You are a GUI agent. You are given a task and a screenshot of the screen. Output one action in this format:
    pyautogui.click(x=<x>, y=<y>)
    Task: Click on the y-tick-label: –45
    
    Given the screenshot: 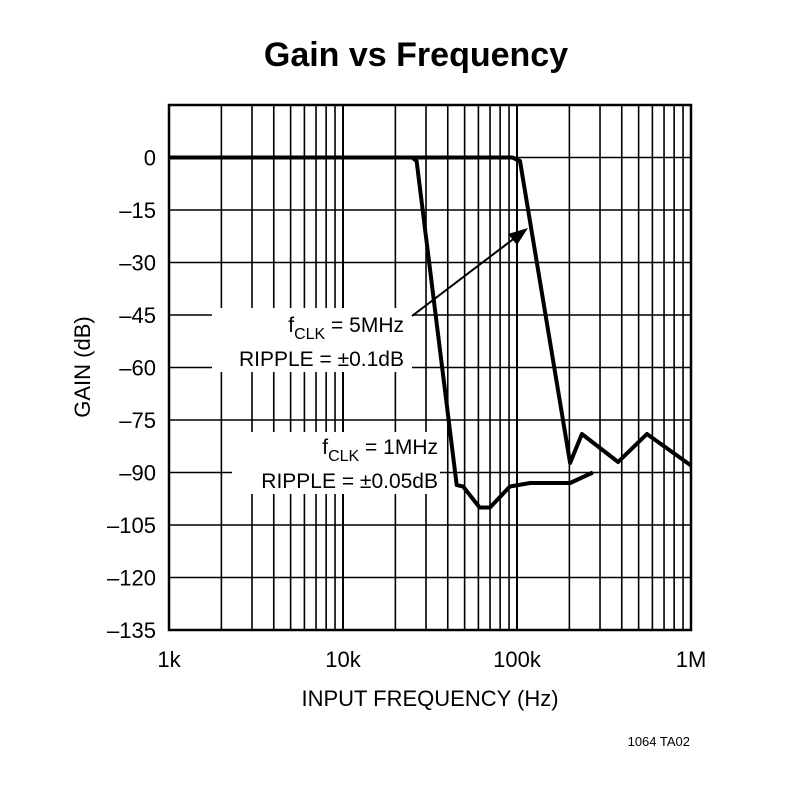 What is the action you would take?
    pyautogui.click(x=137, y=315)
    